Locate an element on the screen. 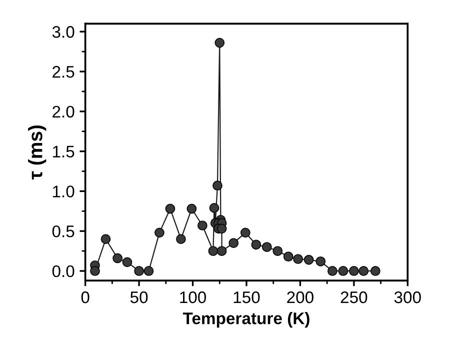 This screenshot has width=474, height=338. y-axis-title: τ (ms) is located at coordinates (37, 153).